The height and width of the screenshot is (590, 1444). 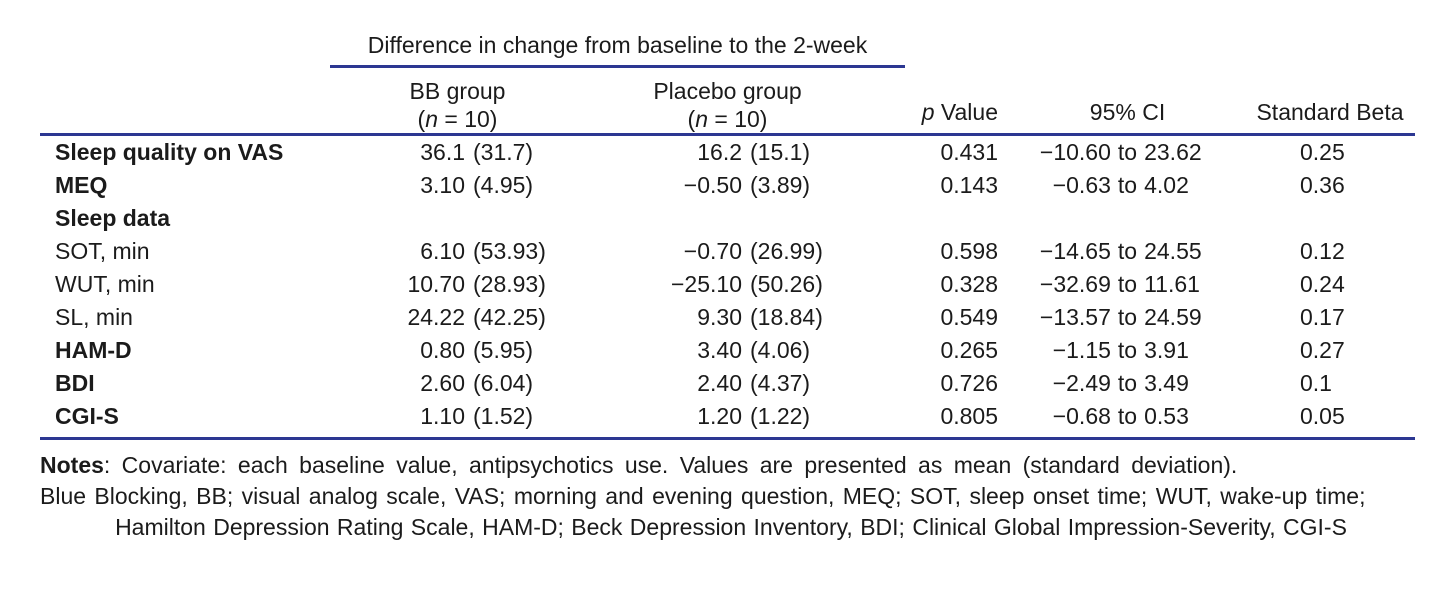 What do you see at coordinates (712, 185) in the screenshot?
I see `placebo-mean: −0.50` at bounding box center [712, 185].